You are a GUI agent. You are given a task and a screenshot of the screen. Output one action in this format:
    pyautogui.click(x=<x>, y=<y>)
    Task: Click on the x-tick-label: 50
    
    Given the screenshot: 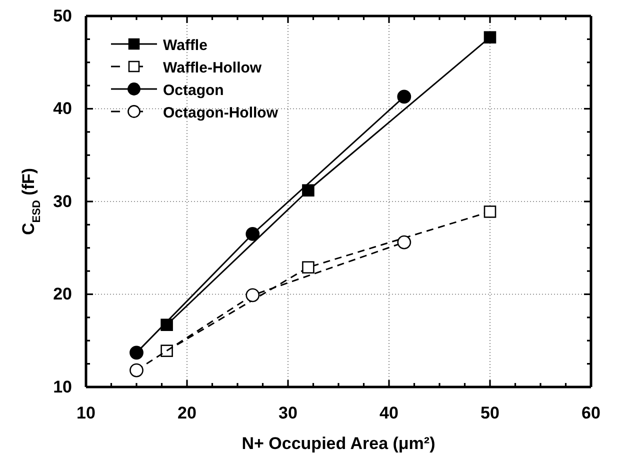 What is the action you would take?
    pyautogui.click(x=490, y=412)
    